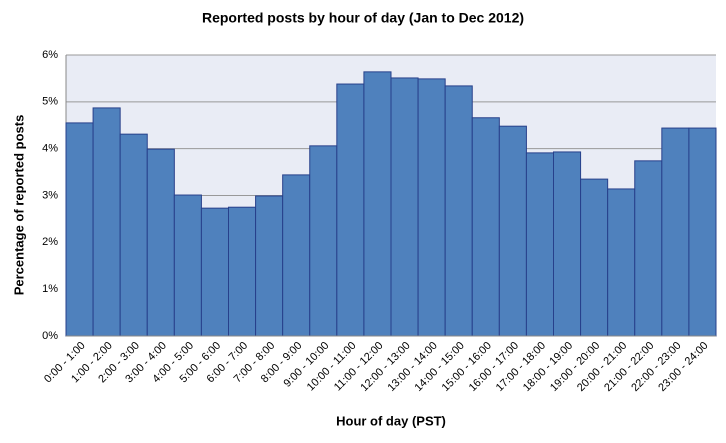 The image size is (726, 443). I want to click on y-tick-label: 2%, so click(50, 242).